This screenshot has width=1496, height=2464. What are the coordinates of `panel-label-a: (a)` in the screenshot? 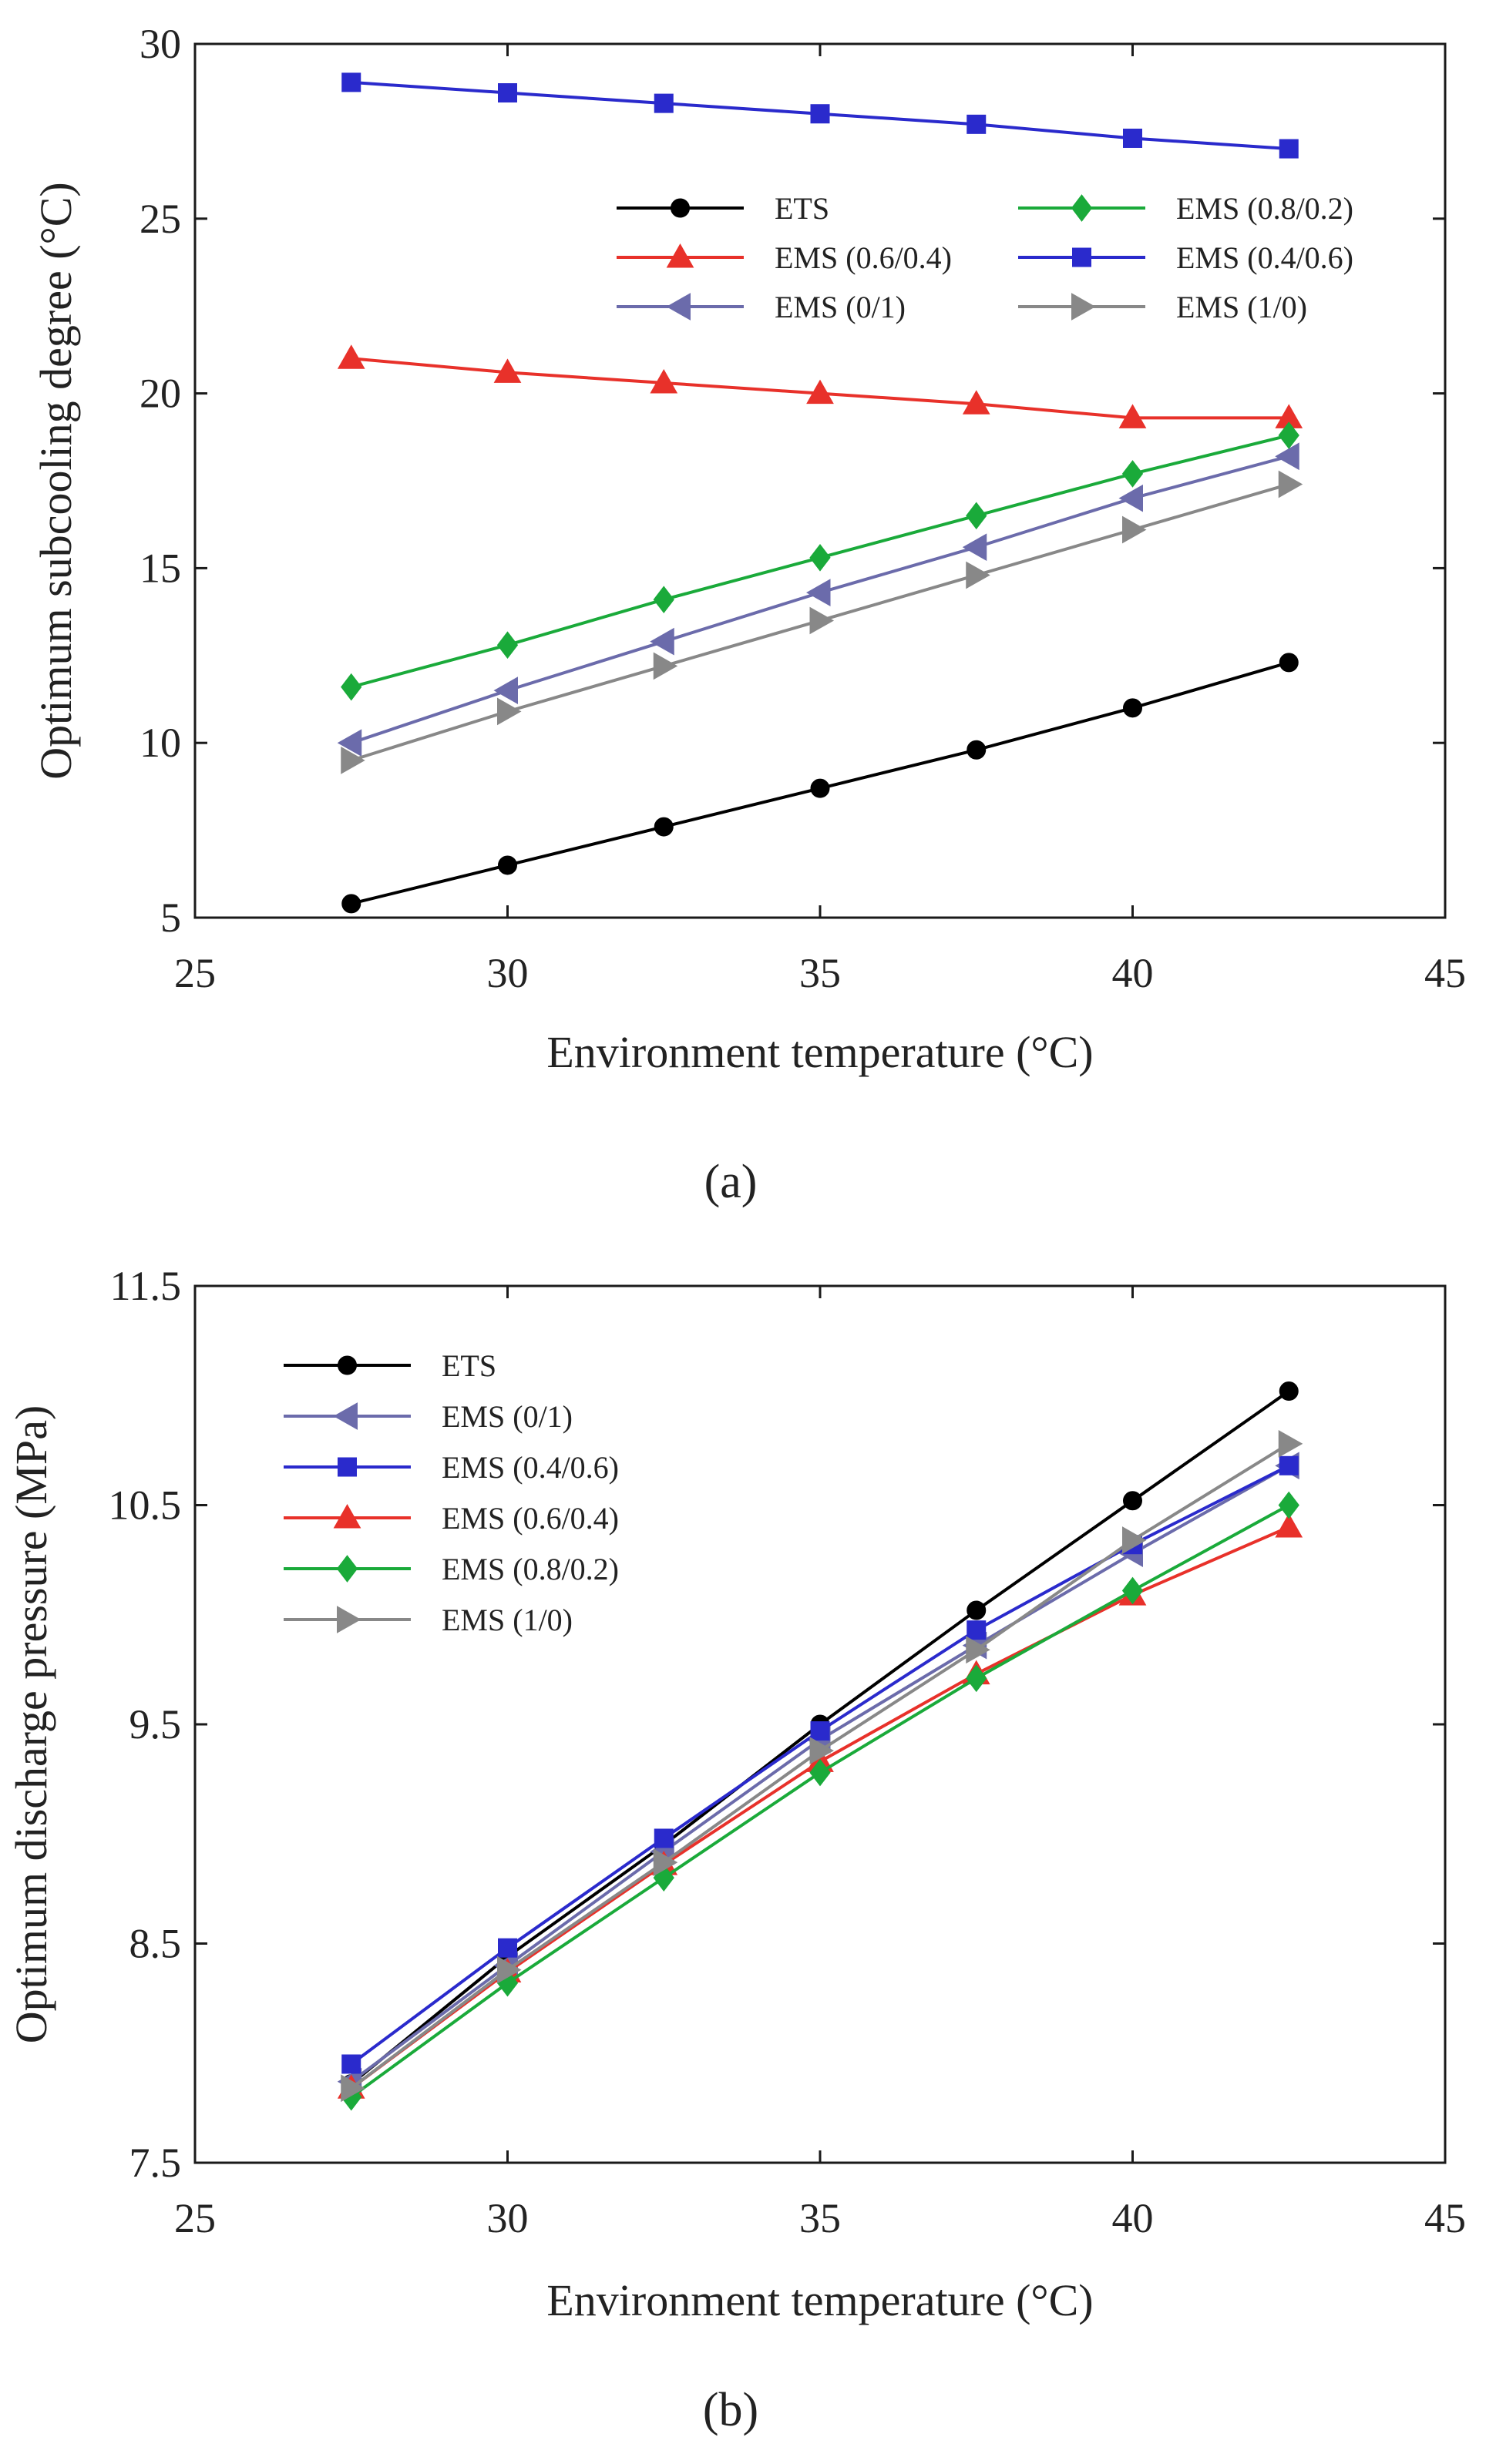 It's located at (731, 1182).